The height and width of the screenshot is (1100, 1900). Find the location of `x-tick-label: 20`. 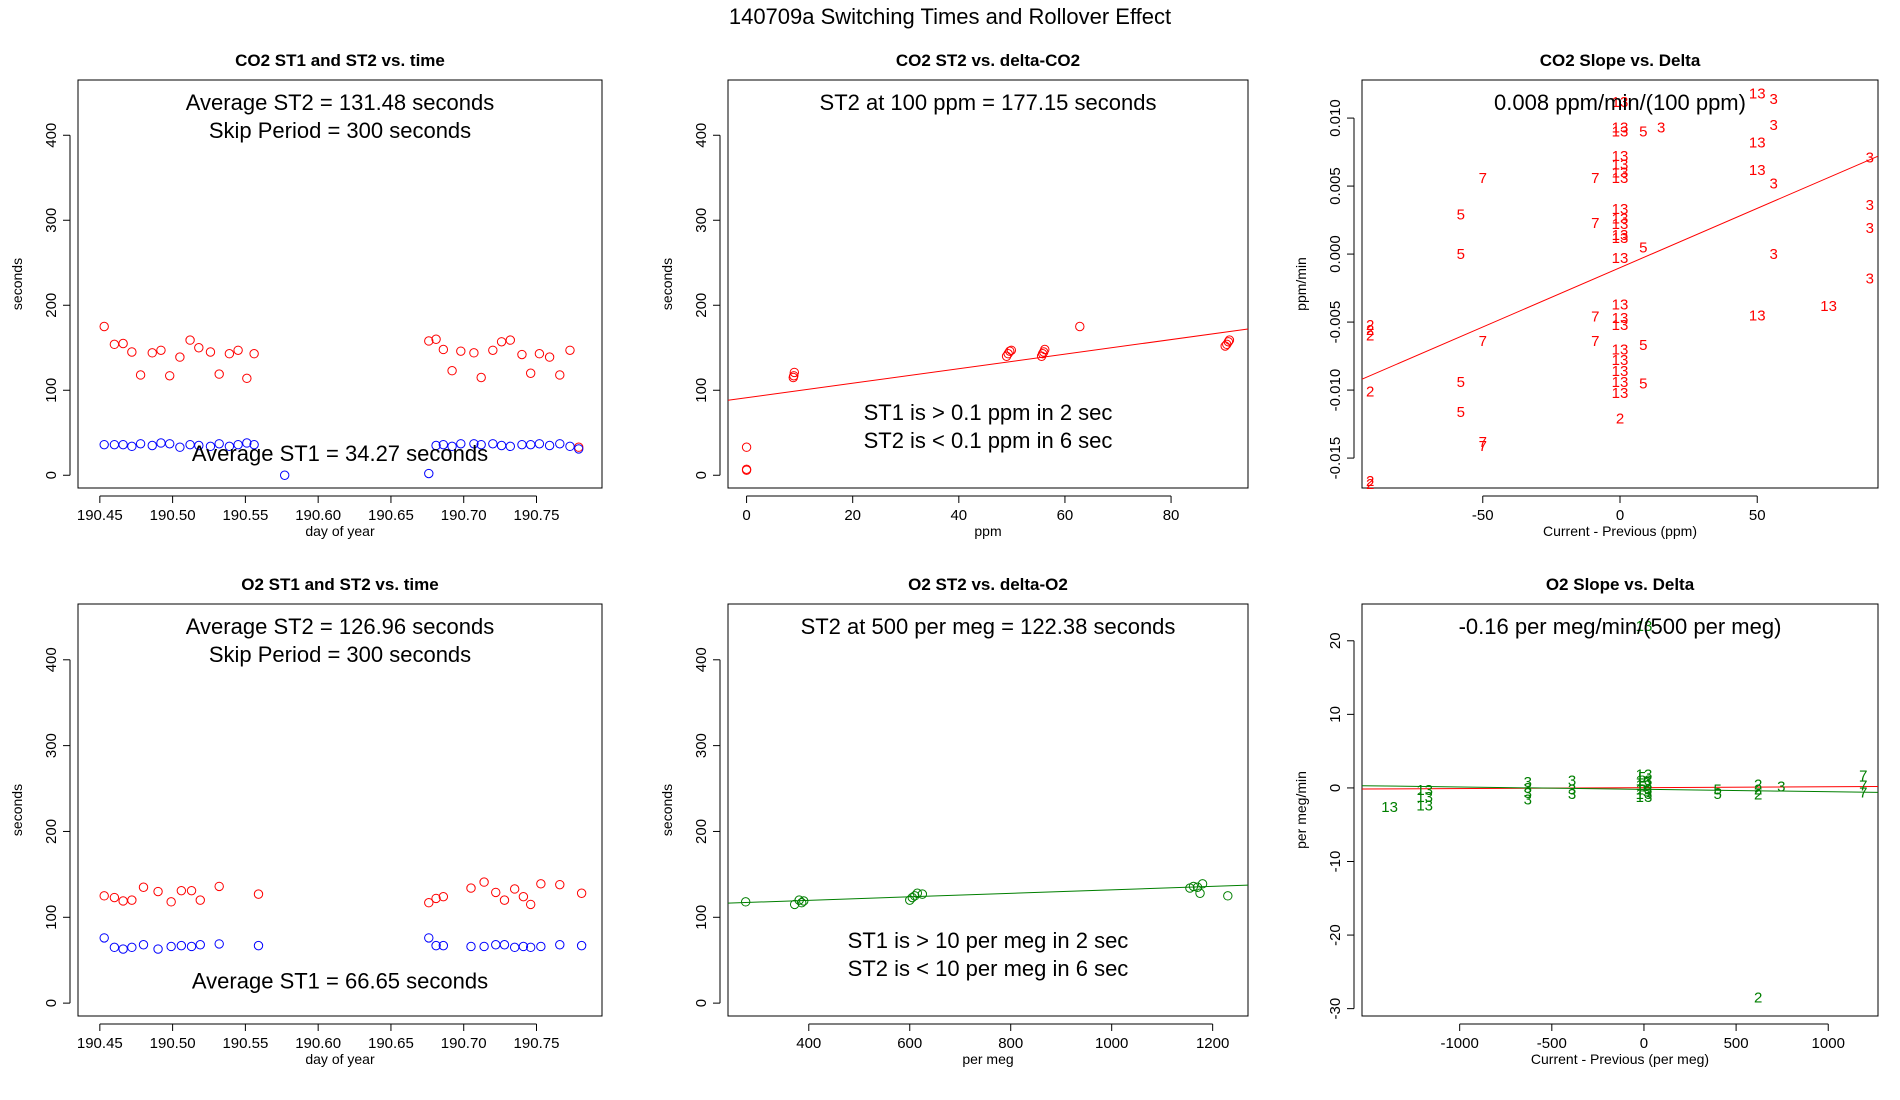

x-tick-label: 20 is located at coordinates (852, 515).